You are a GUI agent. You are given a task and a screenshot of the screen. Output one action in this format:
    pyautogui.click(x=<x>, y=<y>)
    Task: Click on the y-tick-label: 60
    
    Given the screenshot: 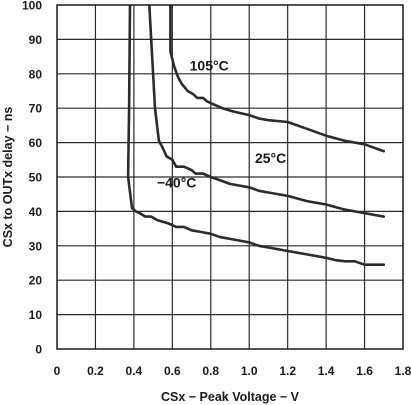 What is the action you would take?
    pyautogui.click(x=36, y=143)
    